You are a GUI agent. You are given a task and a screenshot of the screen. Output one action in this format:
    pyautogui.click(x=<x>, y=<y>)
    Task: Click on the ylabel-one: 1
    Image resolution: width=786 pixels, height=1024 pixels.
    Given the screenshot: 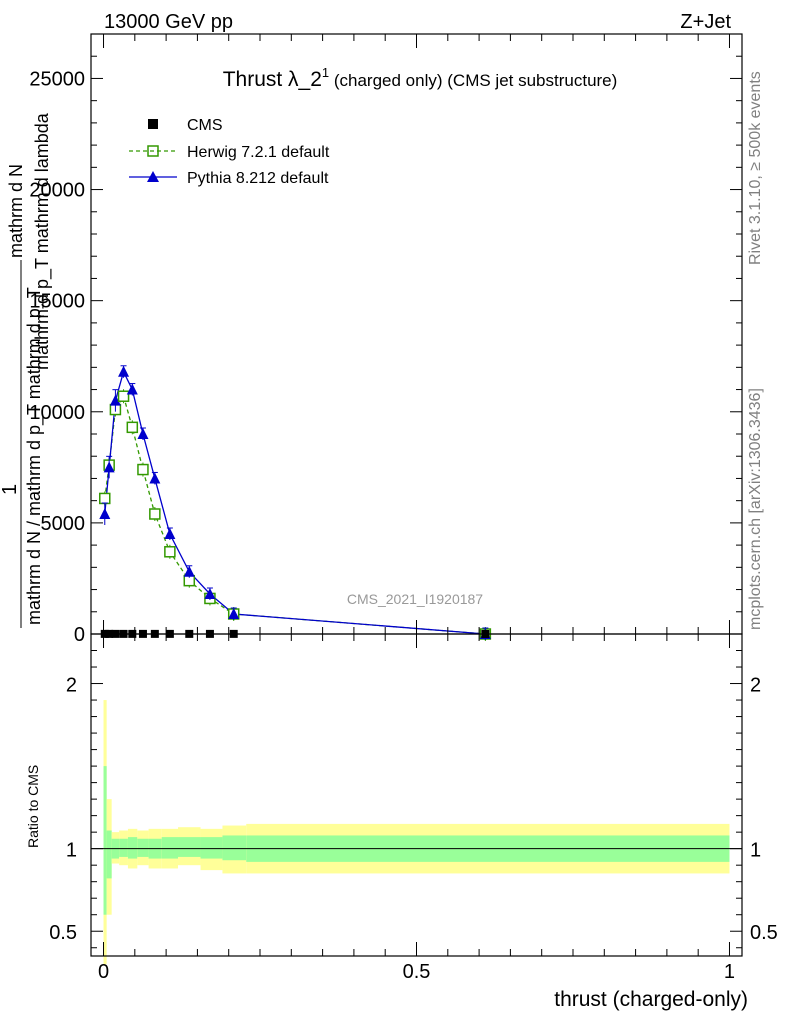 What is the action you would take?
    pyautogui.click(x=10, y=489)
    